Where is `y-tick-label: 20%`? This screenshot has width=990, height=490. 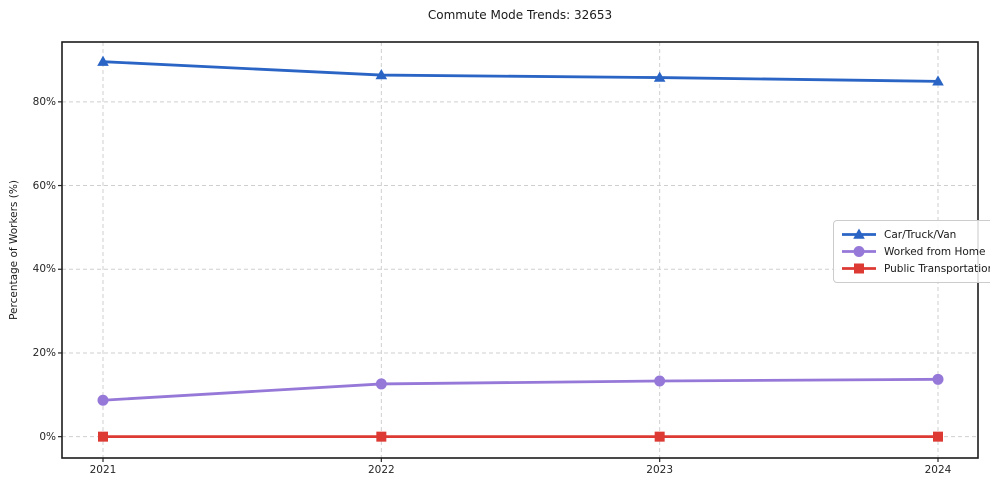
y-tick-label: 20% is located at coordinates (44, 352).